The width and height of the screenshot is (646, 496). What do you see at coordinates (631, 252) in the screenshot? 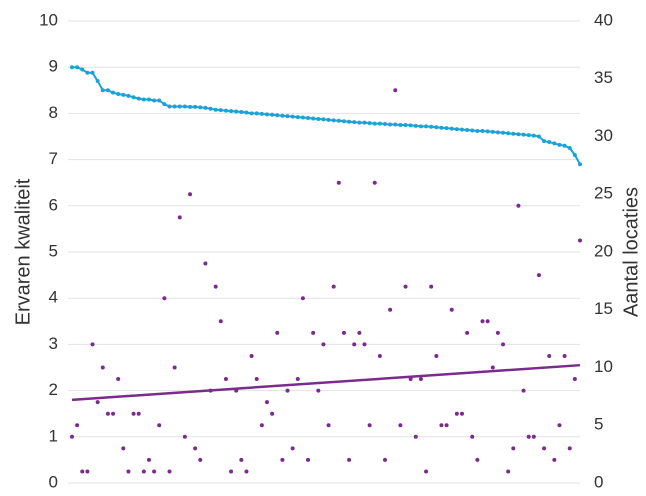
I see `y2-axis-title: Aantal locaties` at bounding box center [631, 252].